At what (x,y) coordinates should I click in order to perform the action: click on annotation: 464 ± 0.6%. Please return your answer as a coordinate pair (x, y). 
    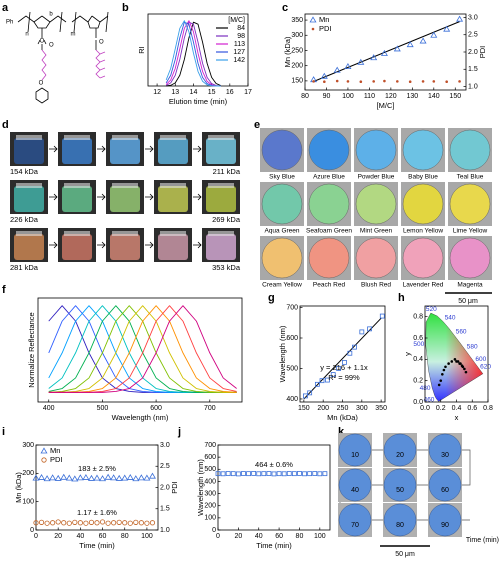
    Looking at the image, I should click on (274, 464).